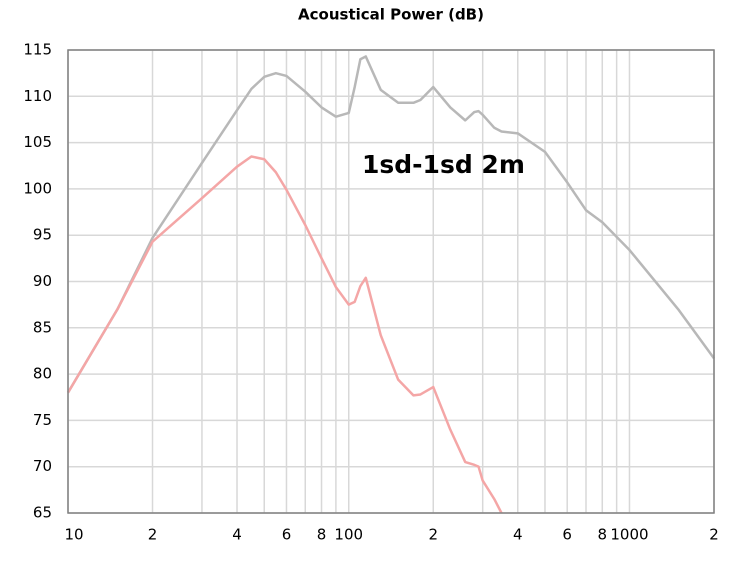 The width and height of the screenshot is (742, 563). Describe the element at coordinates (42, 513) in the screenshot. I see `y-tick-label: 65` at that location.